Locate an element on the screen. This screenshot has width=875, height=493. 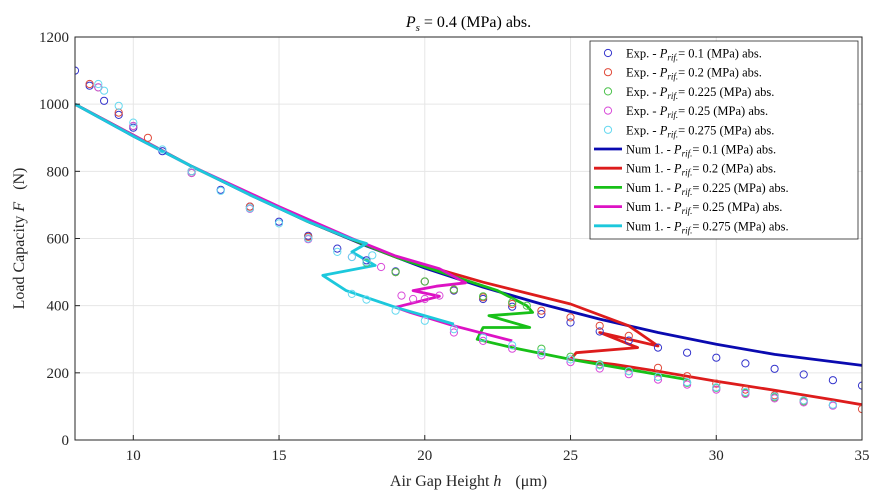
legend-label-value: = 0.1 (MPa) abs. is located at coordinates (734, 150).